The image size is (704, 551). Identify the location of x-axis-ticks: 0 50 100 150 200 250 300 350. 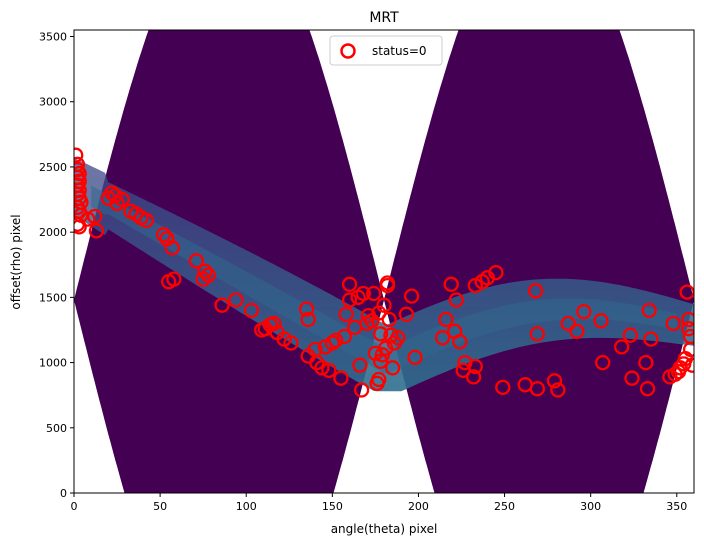
(379, 503).